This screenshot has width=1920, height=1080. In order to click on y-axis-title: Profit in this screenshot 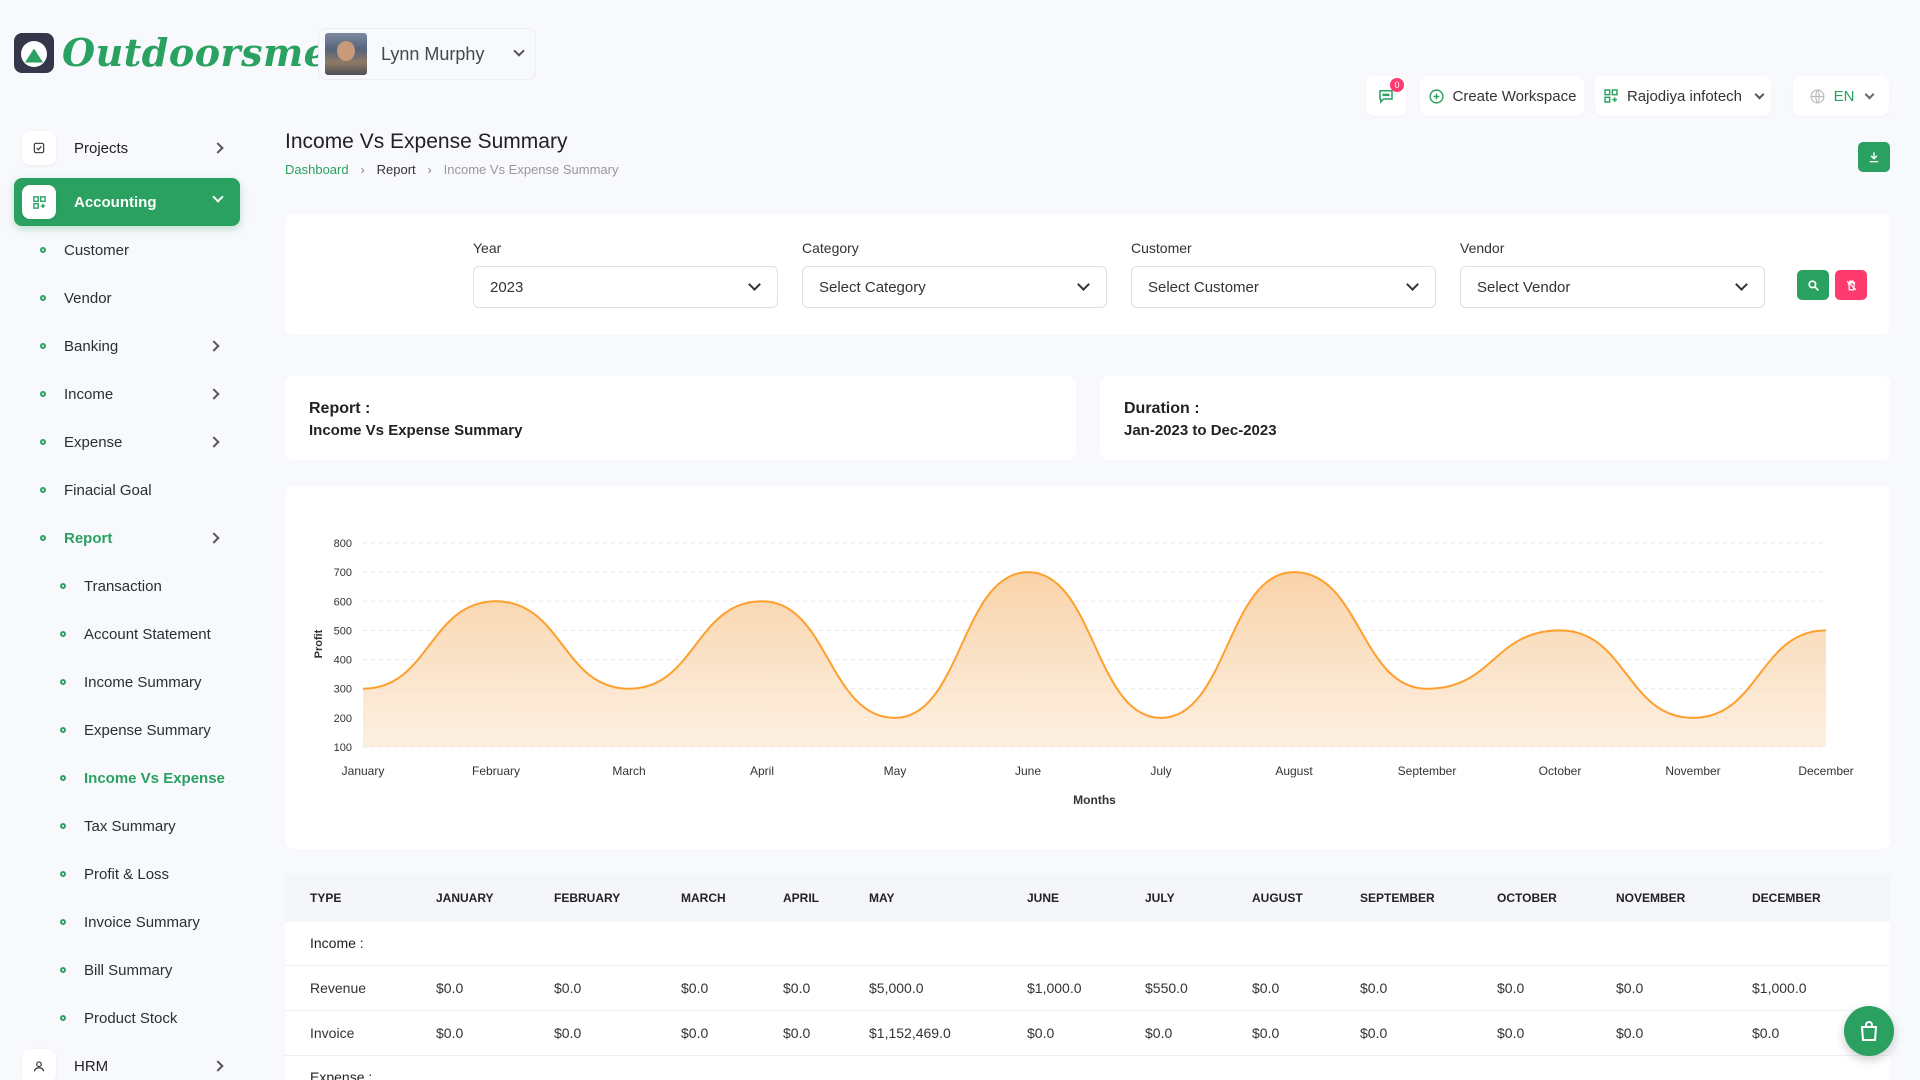, I will do `click(319, 643)`.